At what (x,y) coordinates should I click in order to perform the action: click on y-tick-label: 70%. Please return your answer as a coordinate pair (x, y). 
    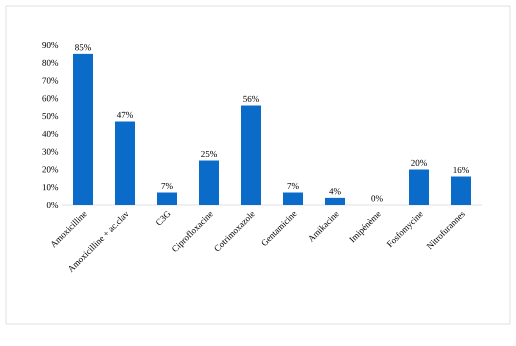
    Looking at the image, I should click on (50, 81).